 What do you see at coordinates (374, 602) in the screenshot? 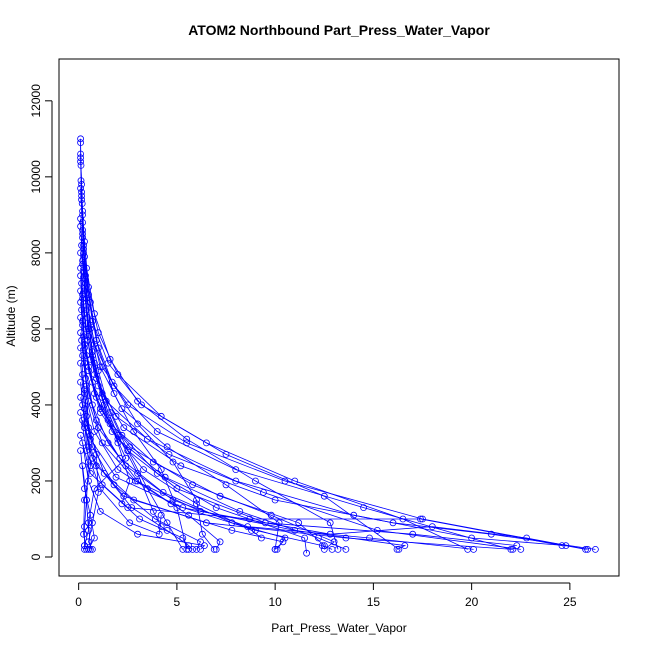
I see `x-tick-label: 15` at bounding box center [374, 602].